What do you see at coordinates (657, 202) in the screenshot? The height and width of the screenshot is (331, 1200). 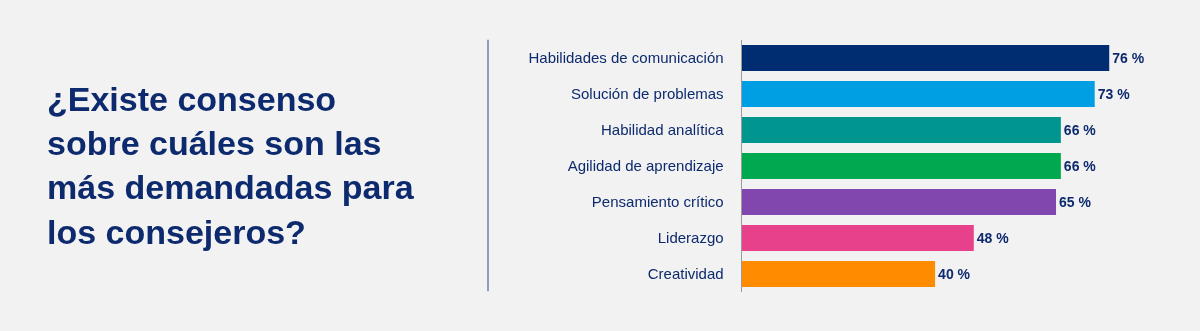 I see `y-tick-label: Pensamiento crítico` at bounding box center [657, 202].